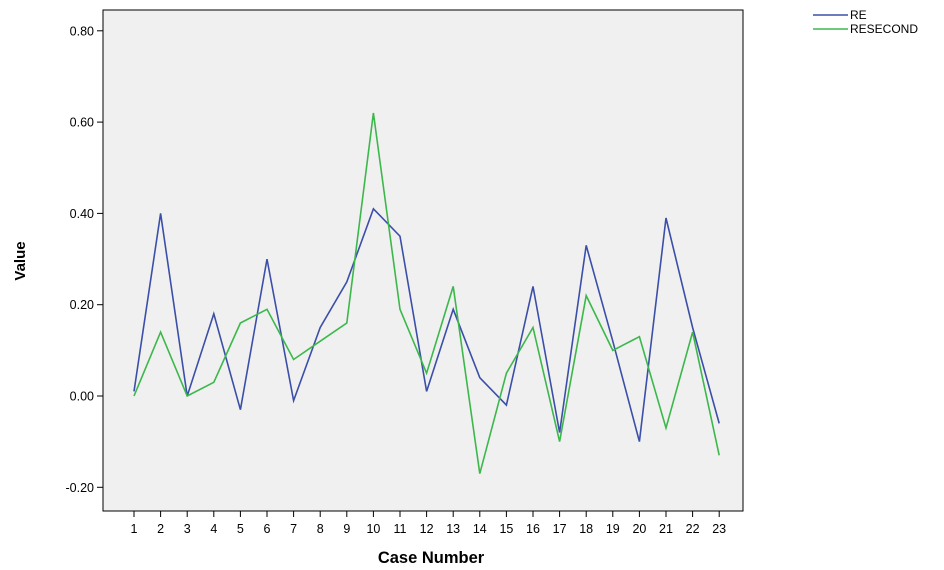  What do you see at coordinates (666, 529) in the screenshot?
I see `x-tick-label: 21` at bounding box center [666, 529].